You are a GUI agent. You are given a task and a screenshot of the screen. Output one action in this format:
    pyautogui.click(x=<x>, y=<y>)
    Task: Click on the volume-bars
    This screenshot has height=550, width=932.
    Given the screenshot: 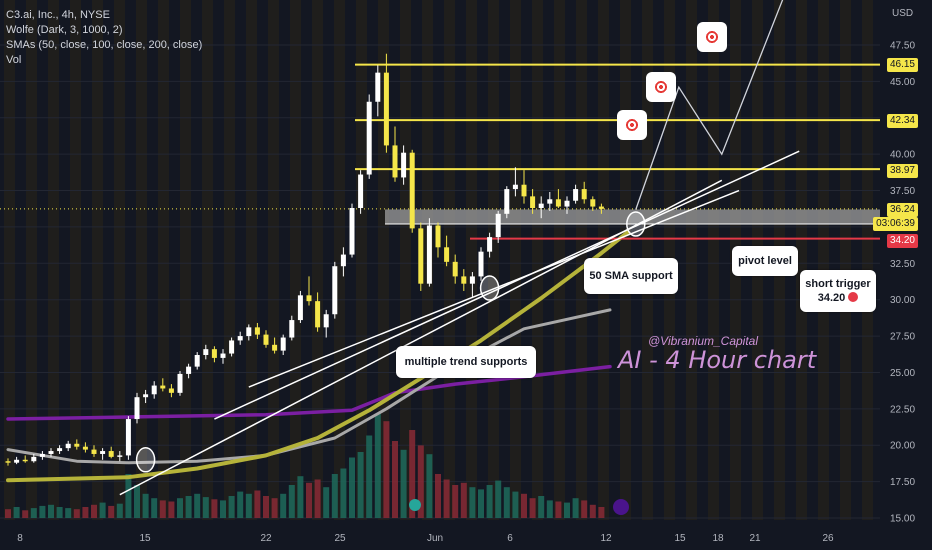 What is the action you would take?
    pyautogui.click(x=305, y=465)
    